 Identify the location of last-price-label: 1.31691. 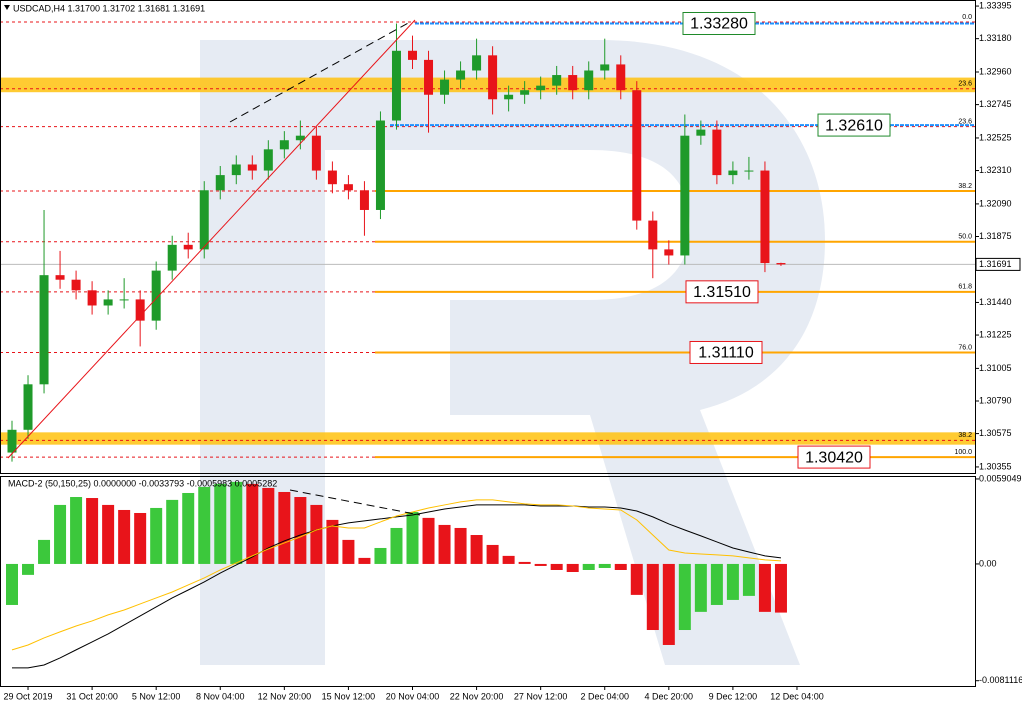
(995, 264).